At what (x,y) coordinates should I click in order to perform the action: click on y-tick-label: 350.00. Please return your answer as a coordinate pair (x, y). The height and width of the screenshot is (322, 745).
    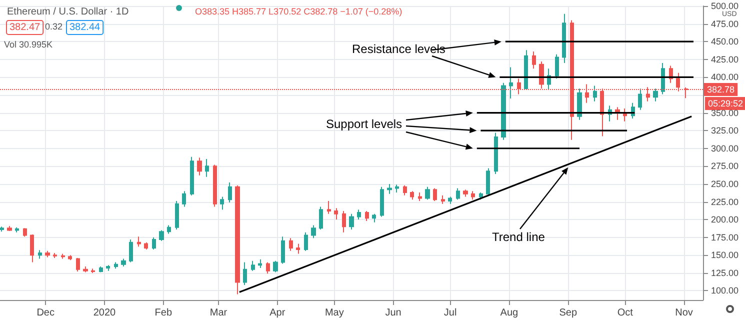
    Looking at the image, I should click on (725, 113).